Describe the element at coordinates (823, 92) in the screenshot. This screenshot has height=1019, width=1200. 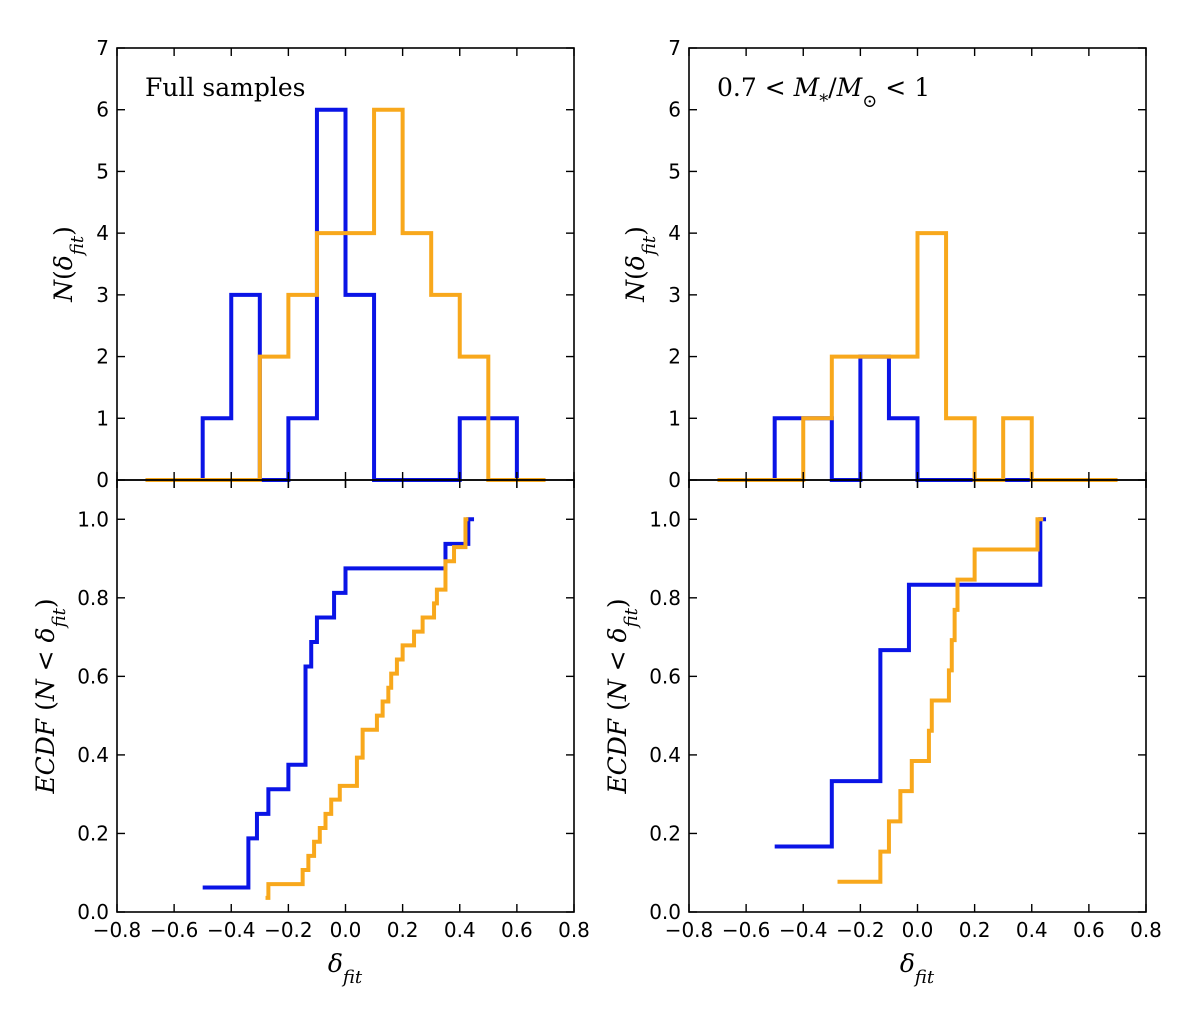
I see `annotation-mass-range: 0.7 < M*/M⊙ < 1` at that location.